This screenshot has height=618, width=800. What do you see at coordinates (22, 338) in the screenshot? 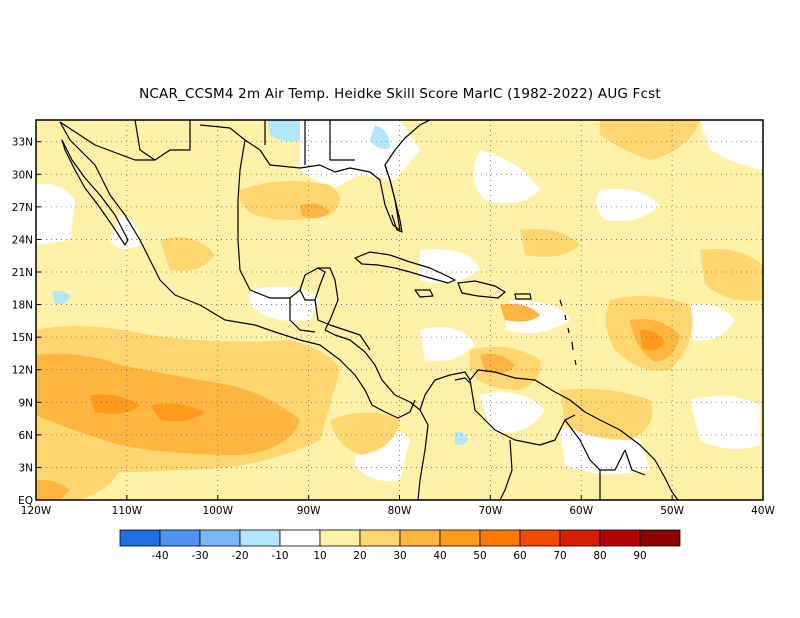
I see `lat-label: 15N` at bounding box center [22, 338].